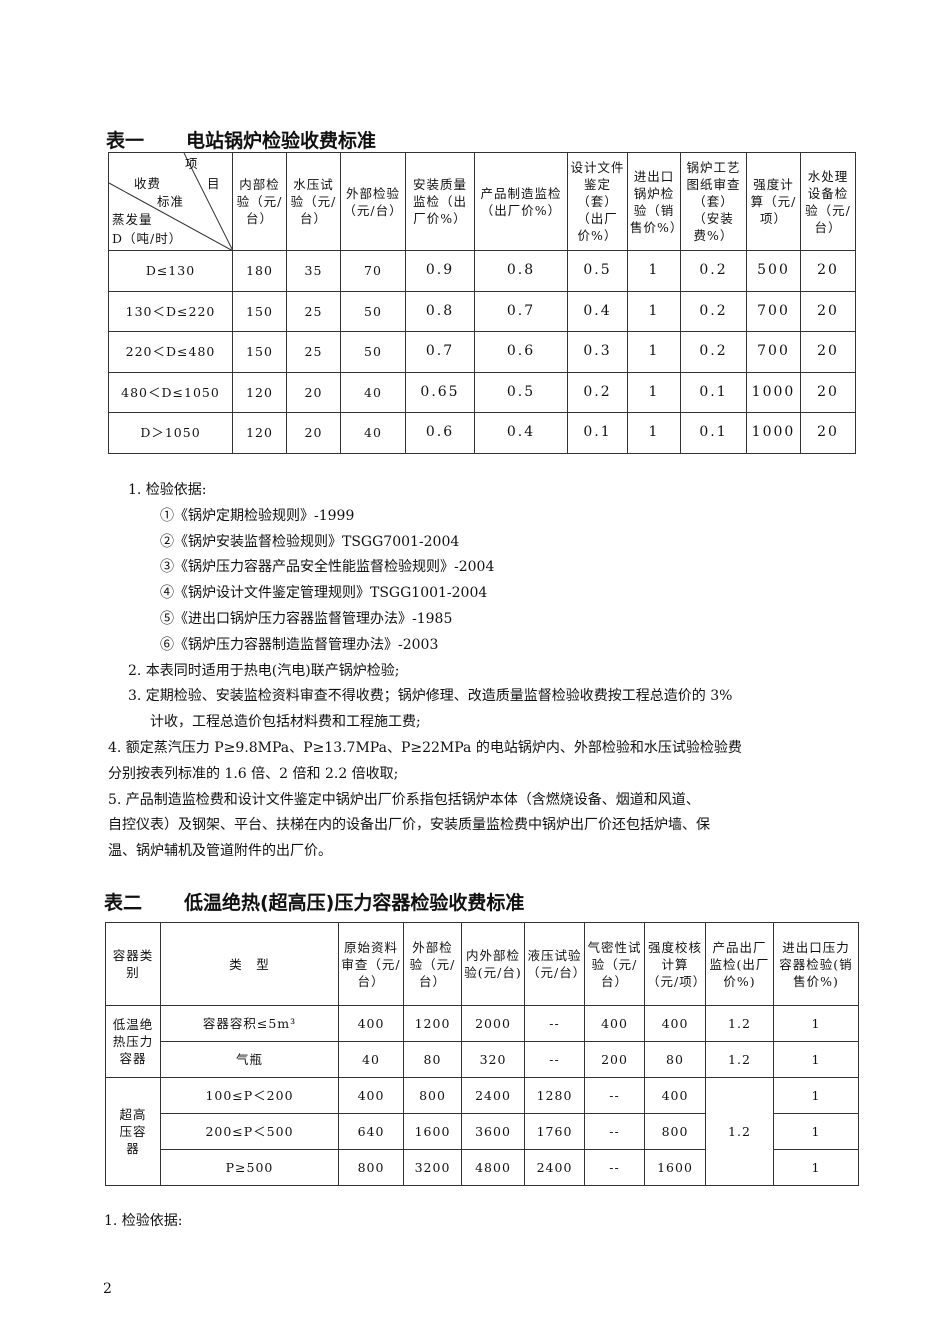  I want to click on table-cell: 80, so click(432, 1059).